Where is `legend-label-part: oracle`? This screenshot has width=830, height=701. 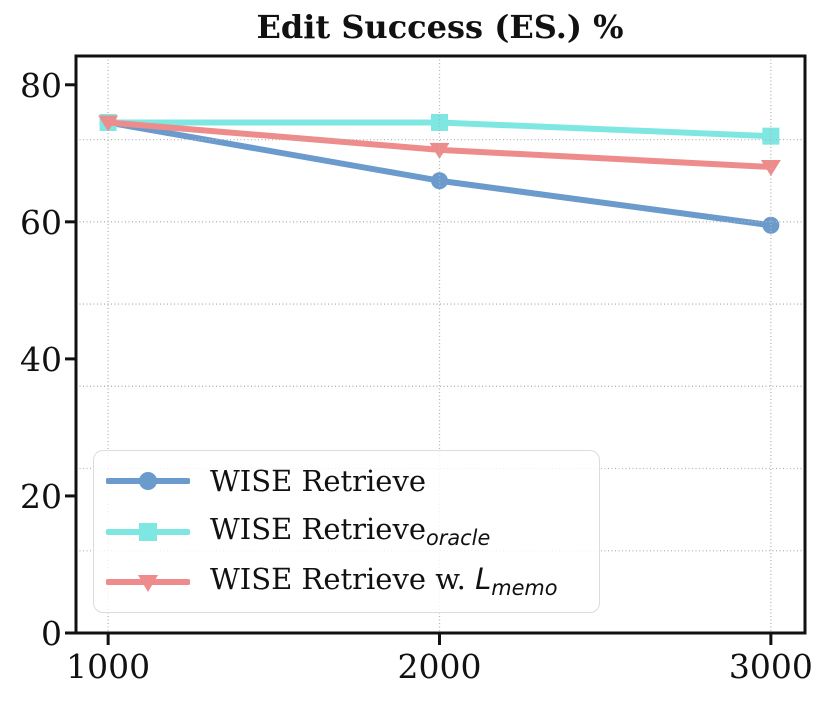
legend-label-part: oracle is located at coordinates (458, 537).